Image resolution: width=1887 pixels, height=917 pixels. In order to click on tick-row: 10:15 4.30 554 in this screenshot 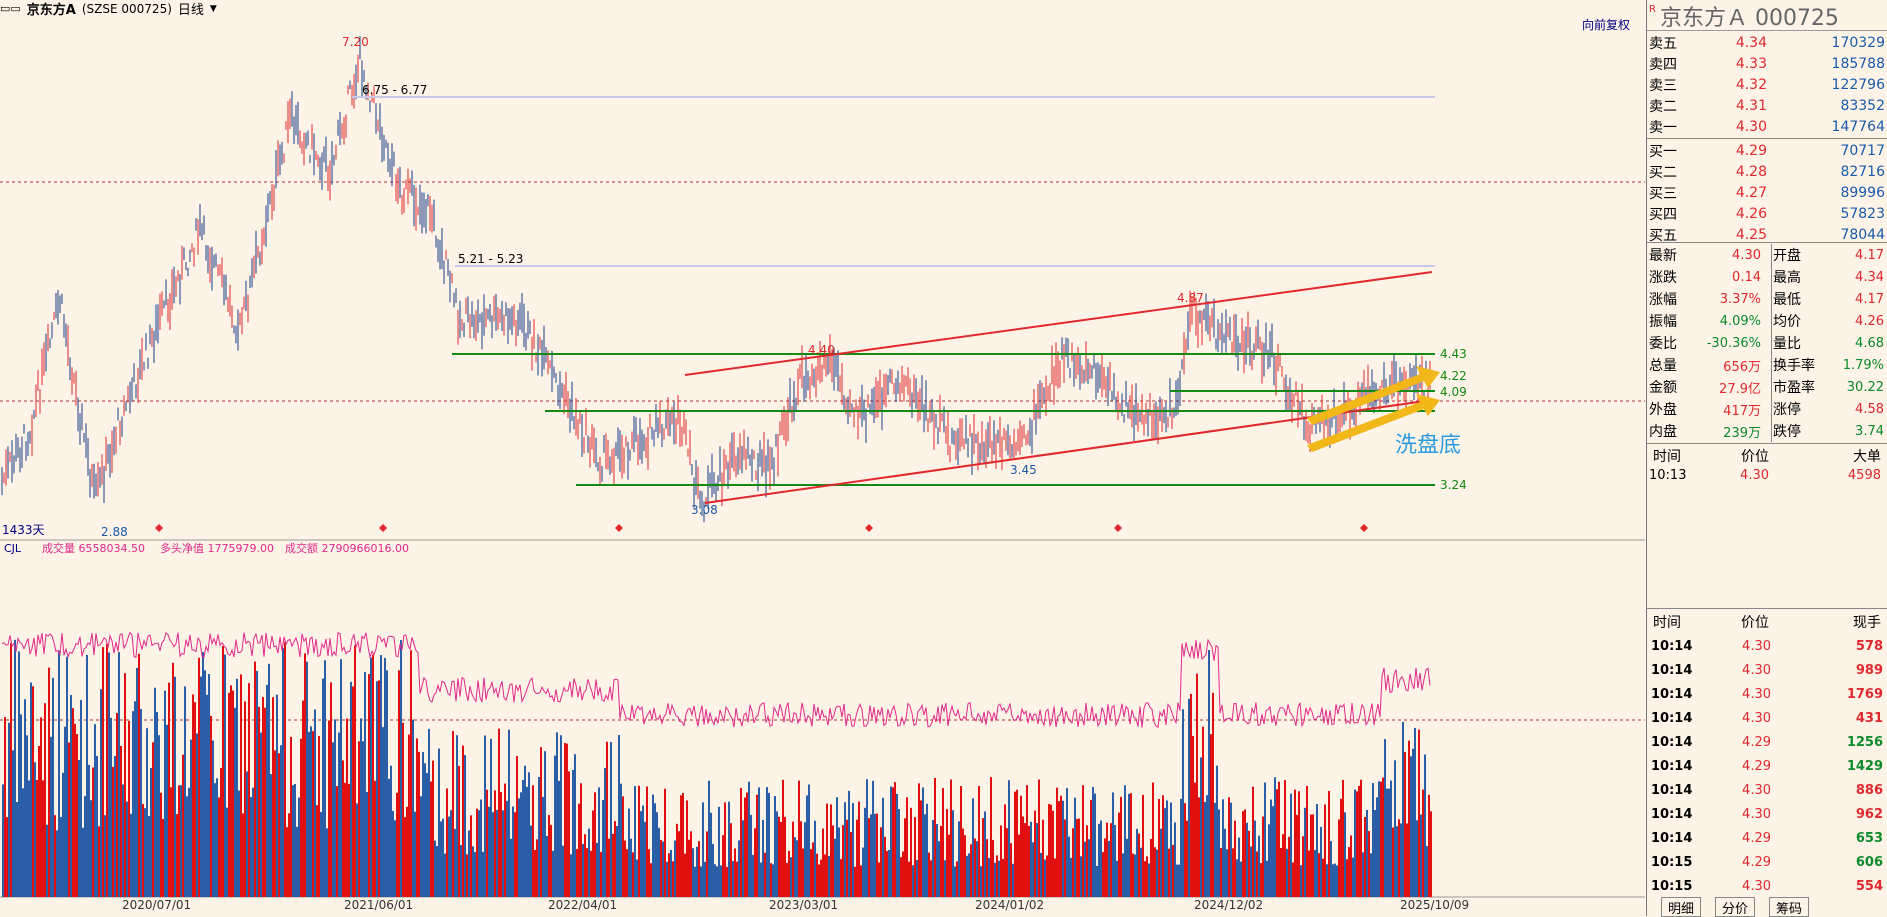, I will do `click(1767, 886)`.